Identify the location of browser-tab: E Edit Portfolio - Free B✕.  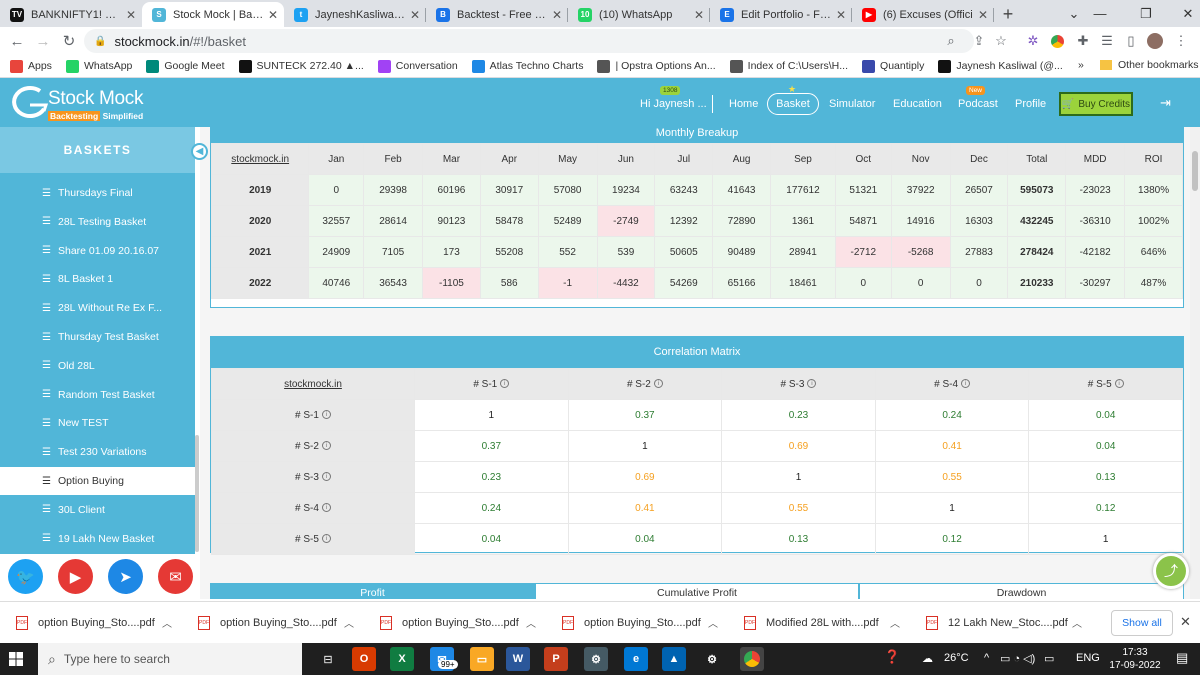
(781, 14).